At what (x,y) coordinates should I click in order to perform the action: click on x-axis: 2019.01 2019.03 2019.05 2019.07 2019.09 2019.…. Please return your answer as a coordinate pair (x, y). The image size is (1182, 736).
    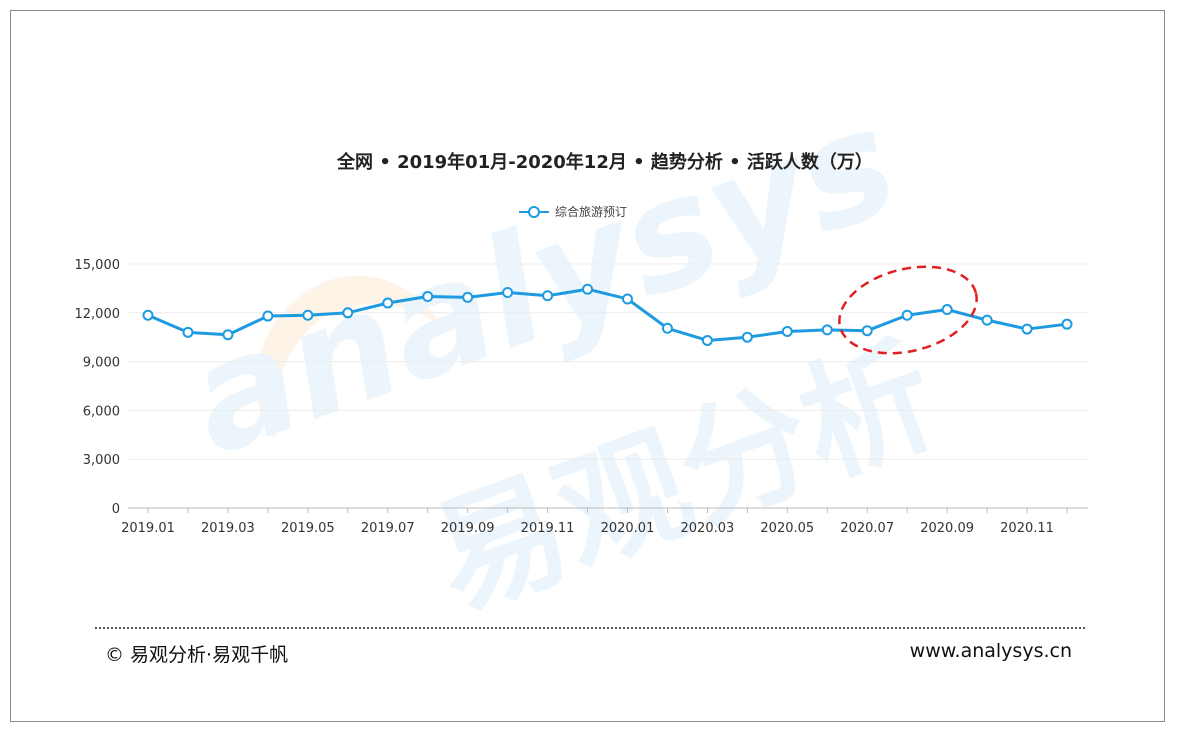
    Looking at the image, I should click on (604, 521).